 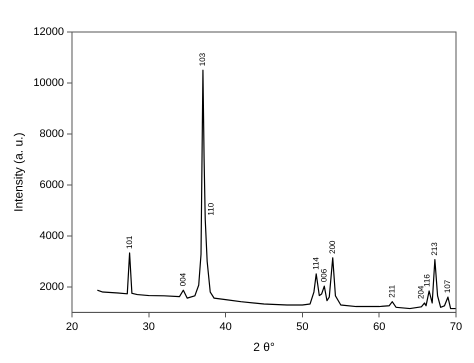 What do you see at coordinates (391, 291) in the screenshot?
I see `annotation: 211` at bounding box center [391, 291].